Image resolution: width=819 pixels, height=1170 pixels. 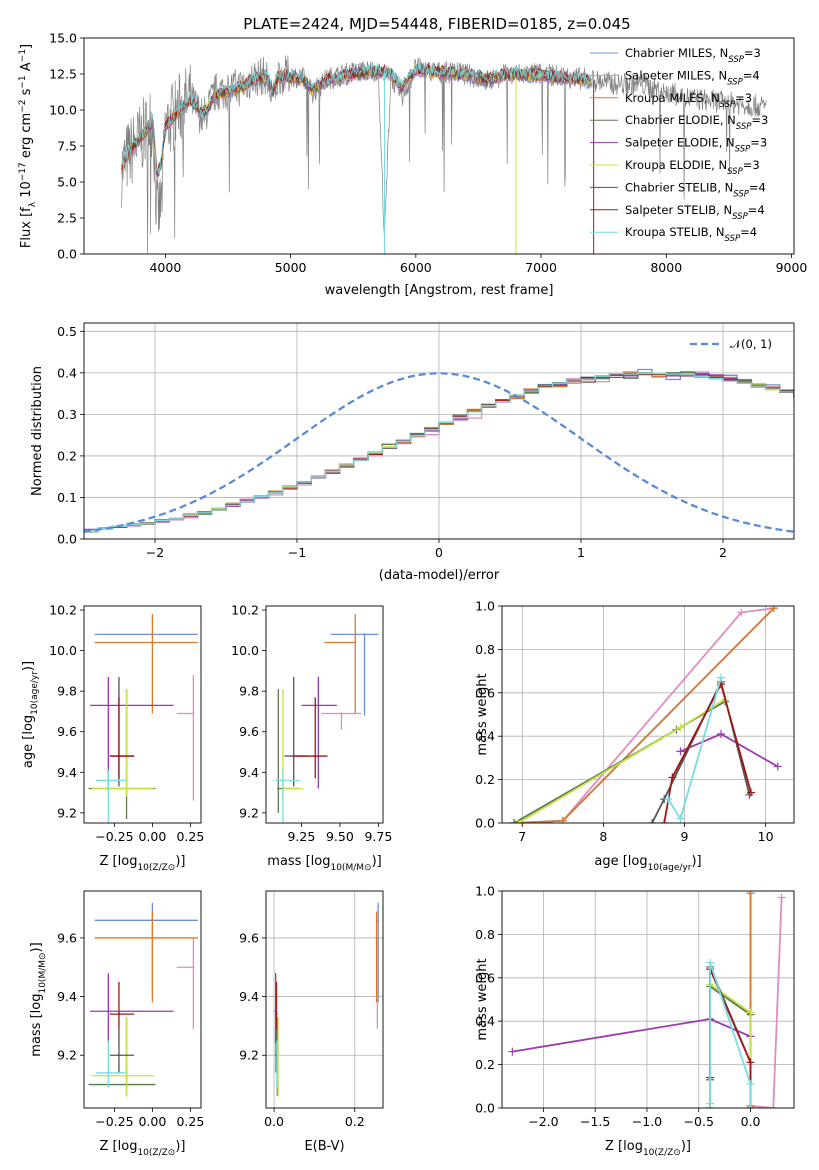 I want to click on grid-mass-vs-EBV, so click(x=324, y=999).